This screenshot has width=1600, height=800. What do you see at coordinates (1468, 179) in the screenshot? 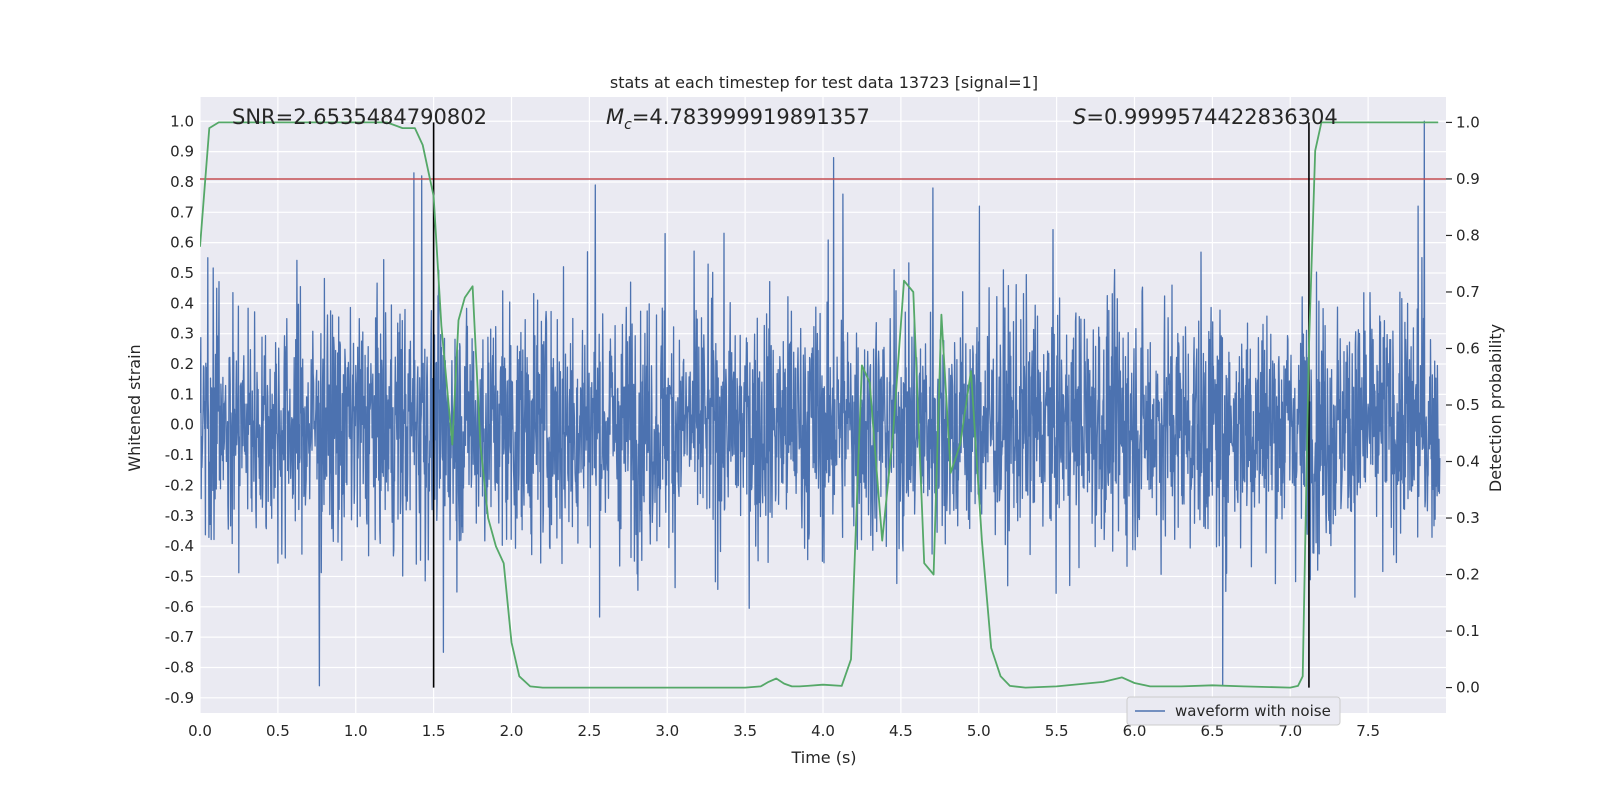
I see `right-tick-label: 0.9` at bounding box center [1468, 179].